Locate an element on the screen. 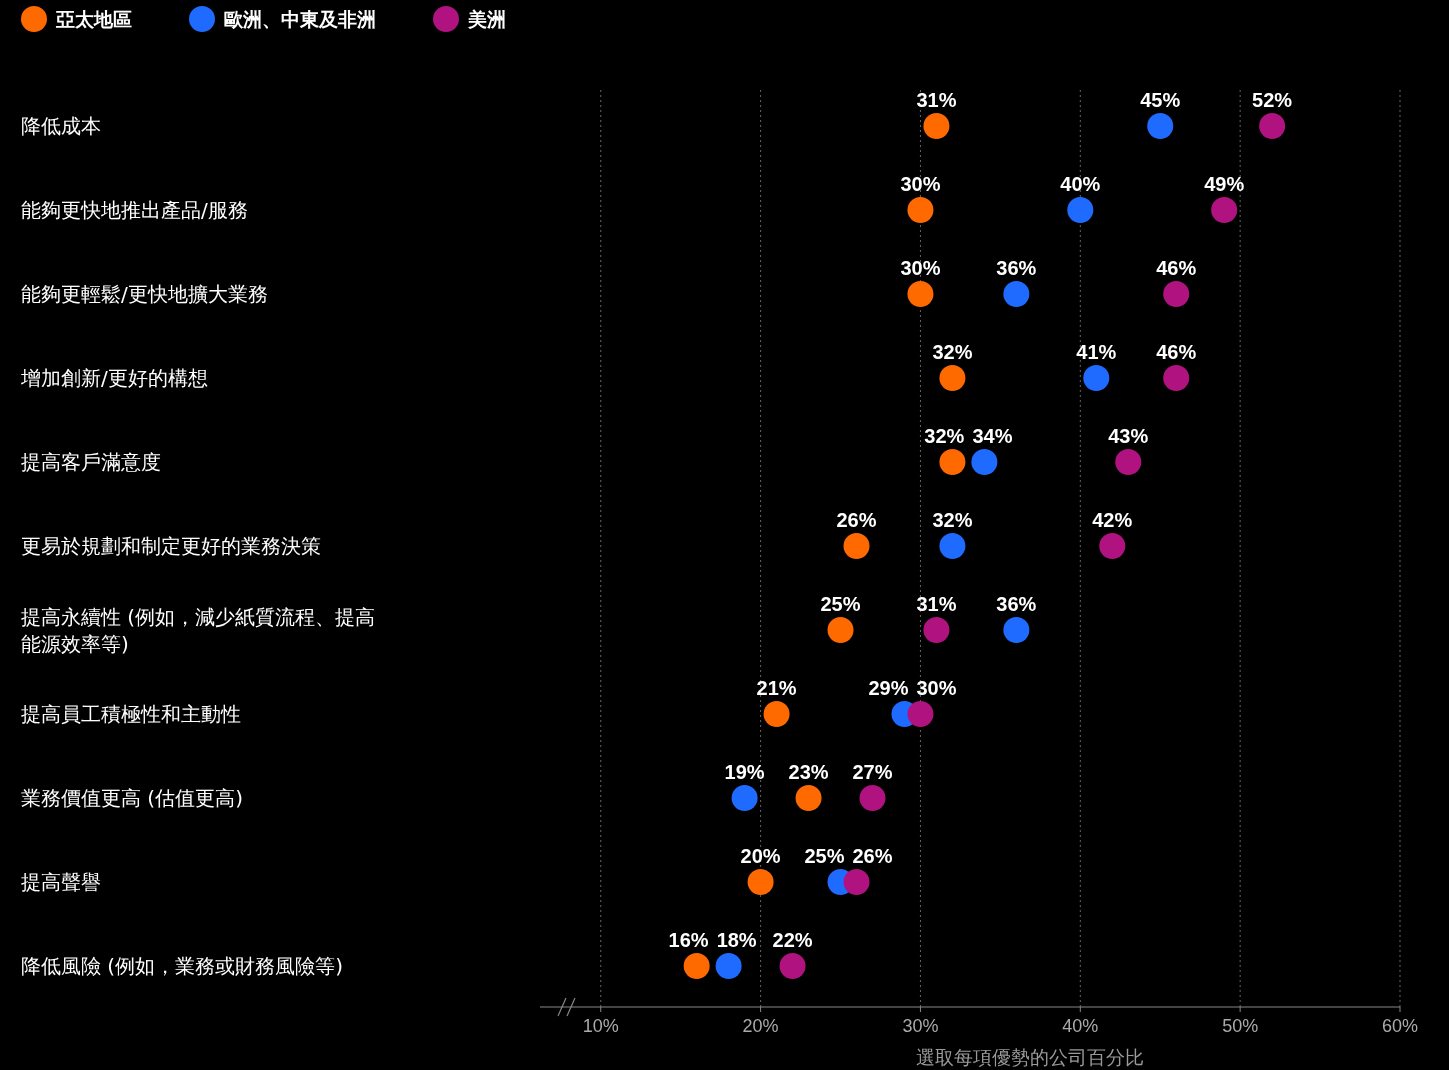  x-axis-title: 選取每項優勢的公司百分比 is located at coordinates (1030, 1057).